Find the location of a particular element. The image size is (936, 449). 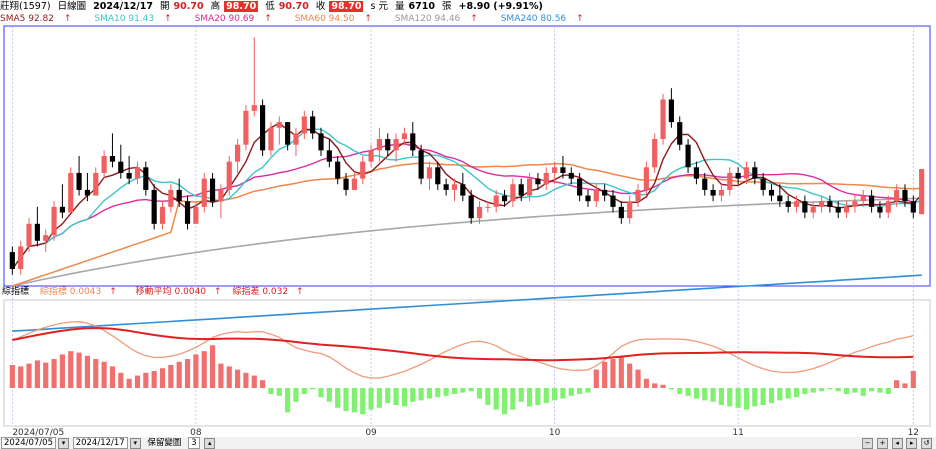

x-tick-label: 09 is located at coordinates (371, 432).